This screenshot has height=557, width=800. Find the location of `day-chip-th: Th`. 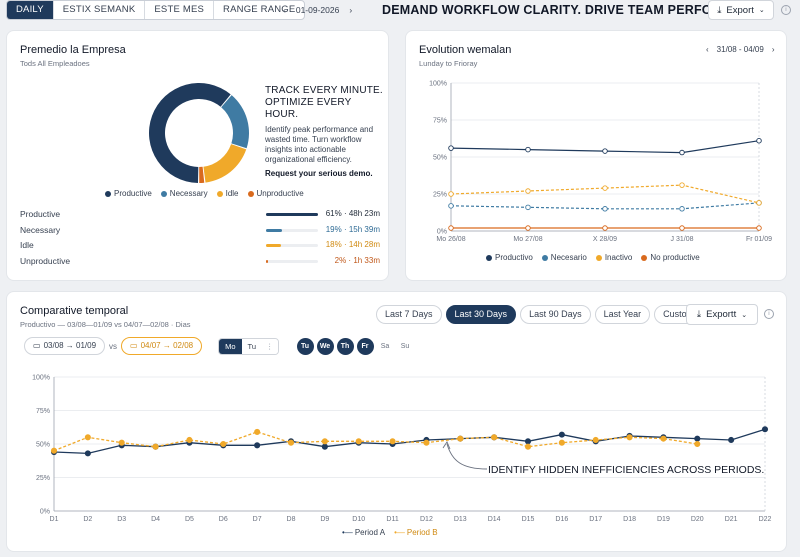

day-chip-th: Th is located at coordinates (345, 346).